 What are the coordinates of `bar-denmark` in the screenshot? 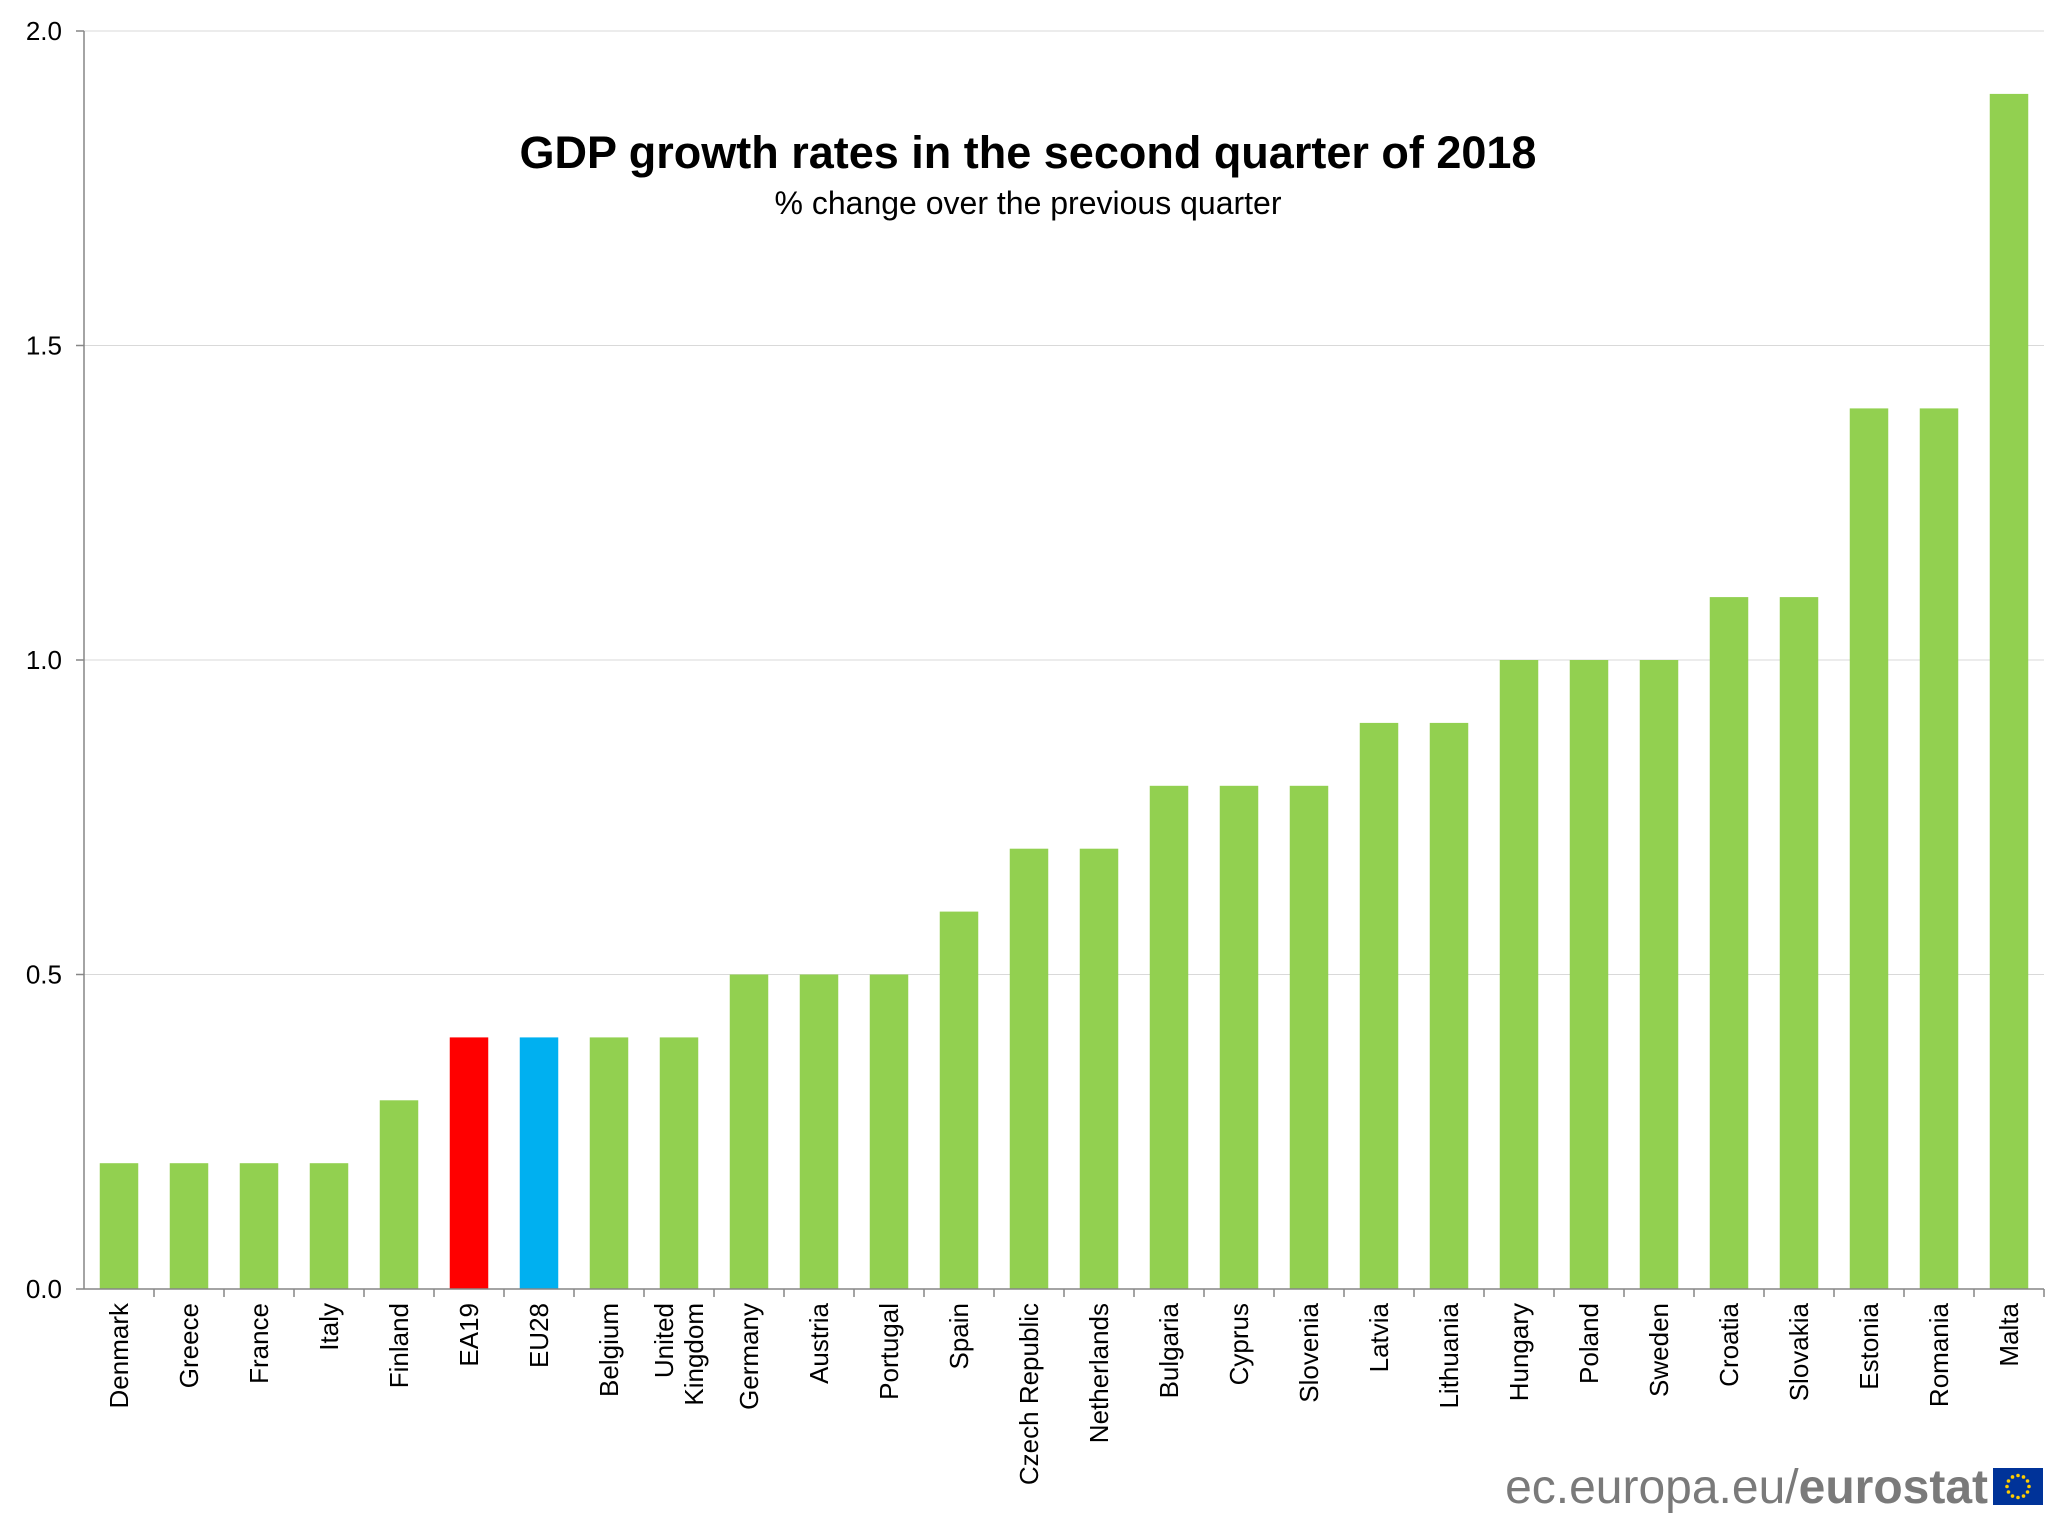 It's located at (119, 1226).